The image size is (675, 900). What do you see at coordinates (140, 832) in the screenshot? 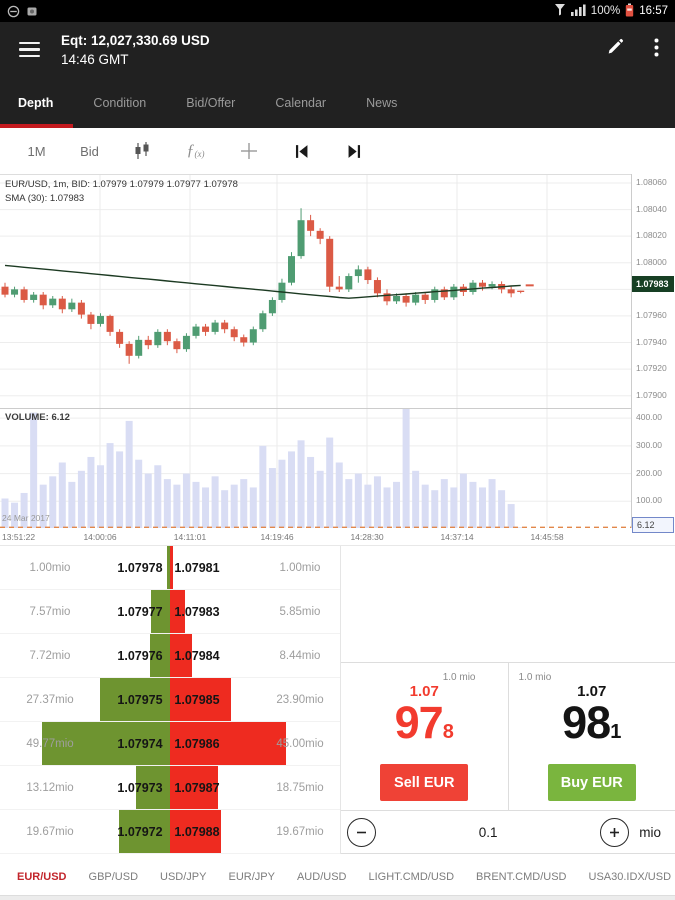
I see `bid-price-cell: 1.07972` at bounding box center [140, 832].